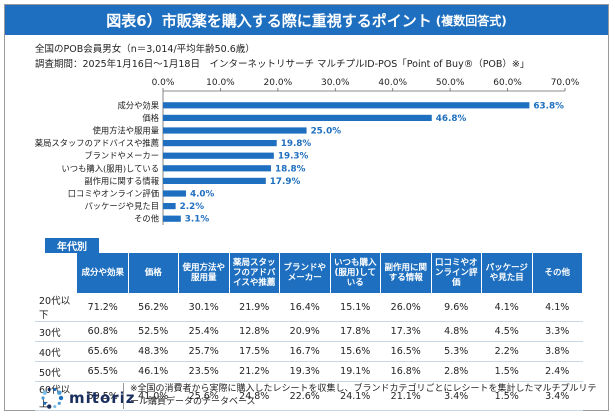 This screenshot has height=417, width=615. Describe the element at coordinates (163, 83) in the screenshot. I see `x-tick-label: 0.0%` at that location.